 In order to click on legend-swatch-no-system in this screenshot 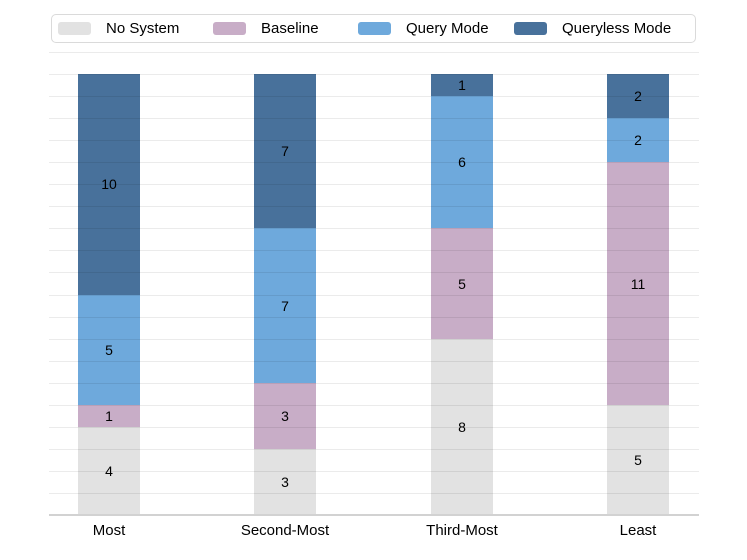, I will do `click(74, 28)`.